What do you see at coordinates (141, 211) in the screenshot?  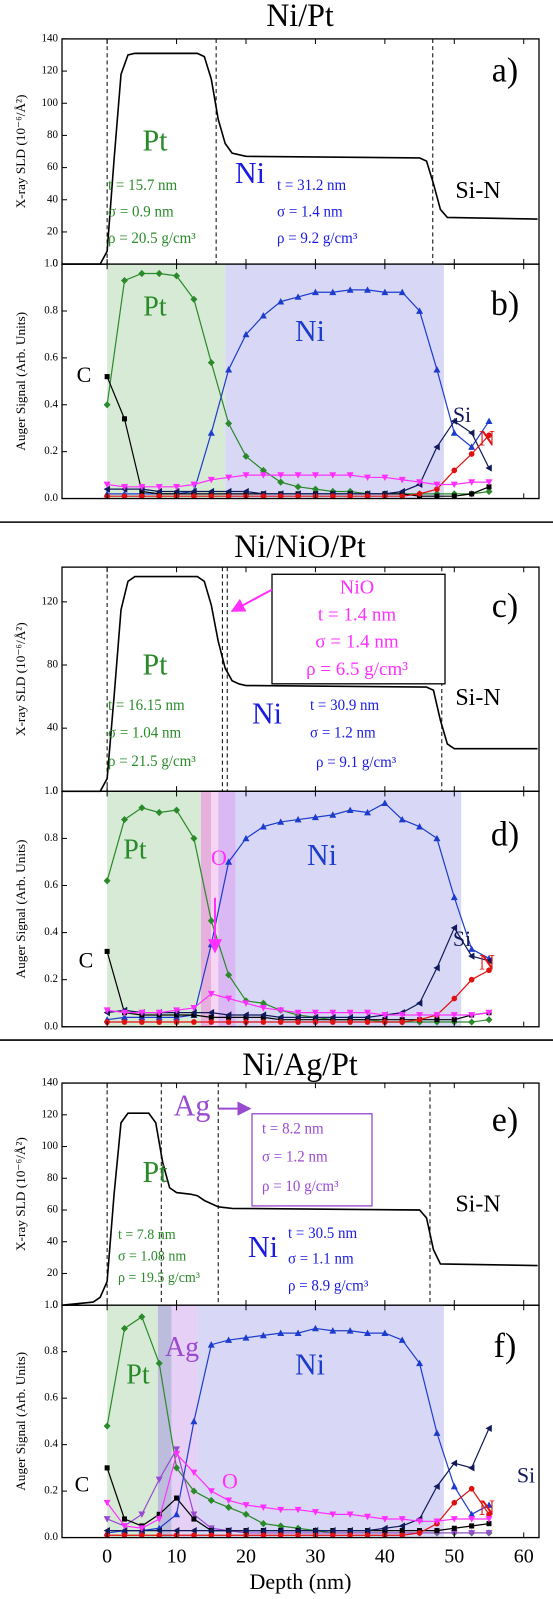 I see `annotation: σ = 0.9 nm` at bounding box center [141, 211].